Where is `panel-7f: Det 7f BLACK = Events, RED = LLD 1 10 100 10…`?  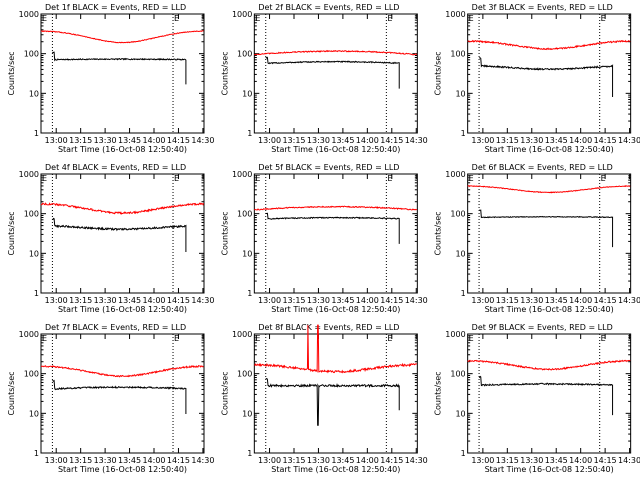
panel-7f: Det 7f BLACK = Events, RED = LLD 1 10 100 10… is located at coordinates (110, 398).